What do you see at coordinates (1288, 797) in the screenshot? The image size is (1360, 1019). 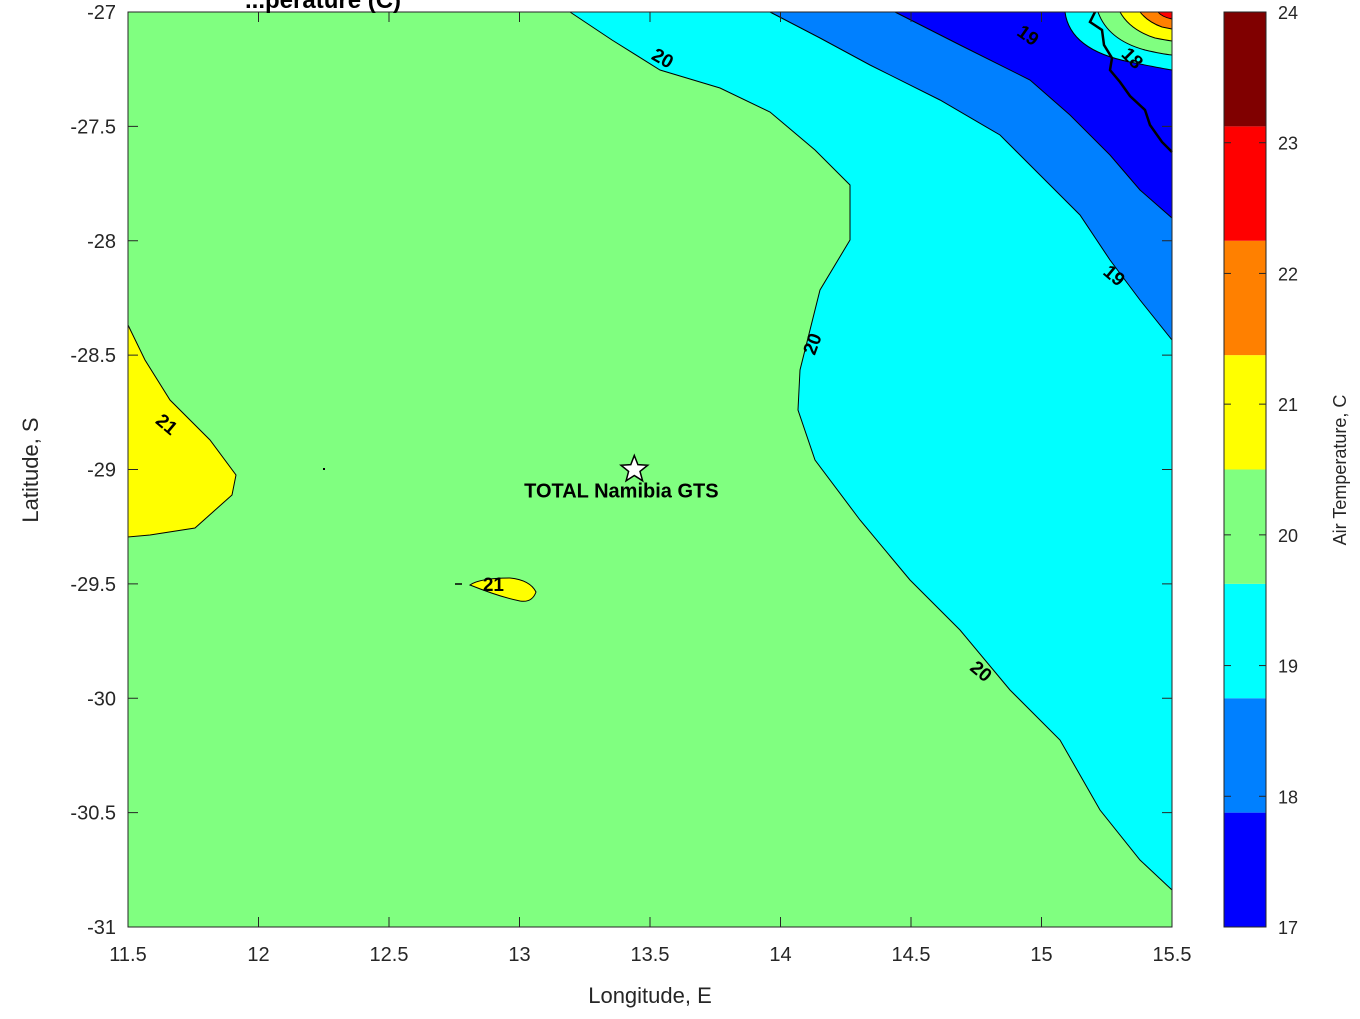 I see `colorbar-tick-label: 18` at bounding box center [1288, 797].